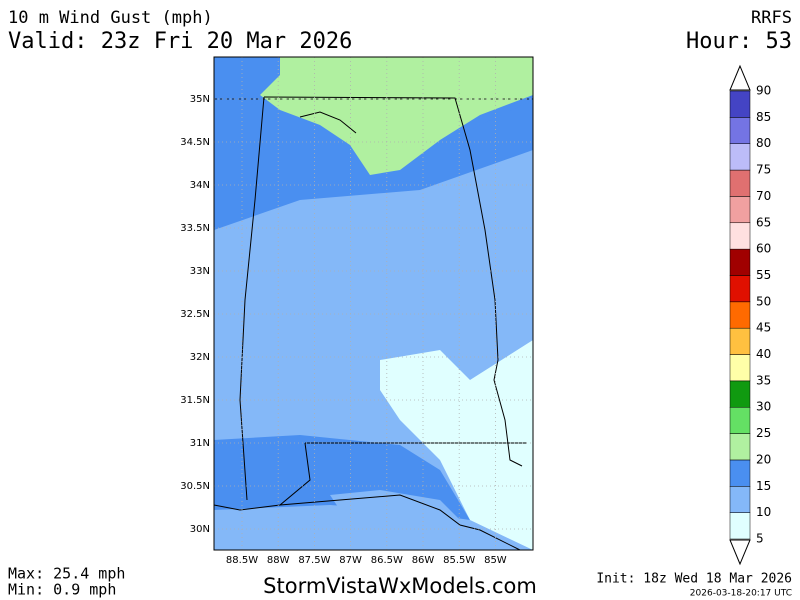  Describe the element at coordinates (763, 354) in the screenshot. I see `colorbar-label: 40` at that location.